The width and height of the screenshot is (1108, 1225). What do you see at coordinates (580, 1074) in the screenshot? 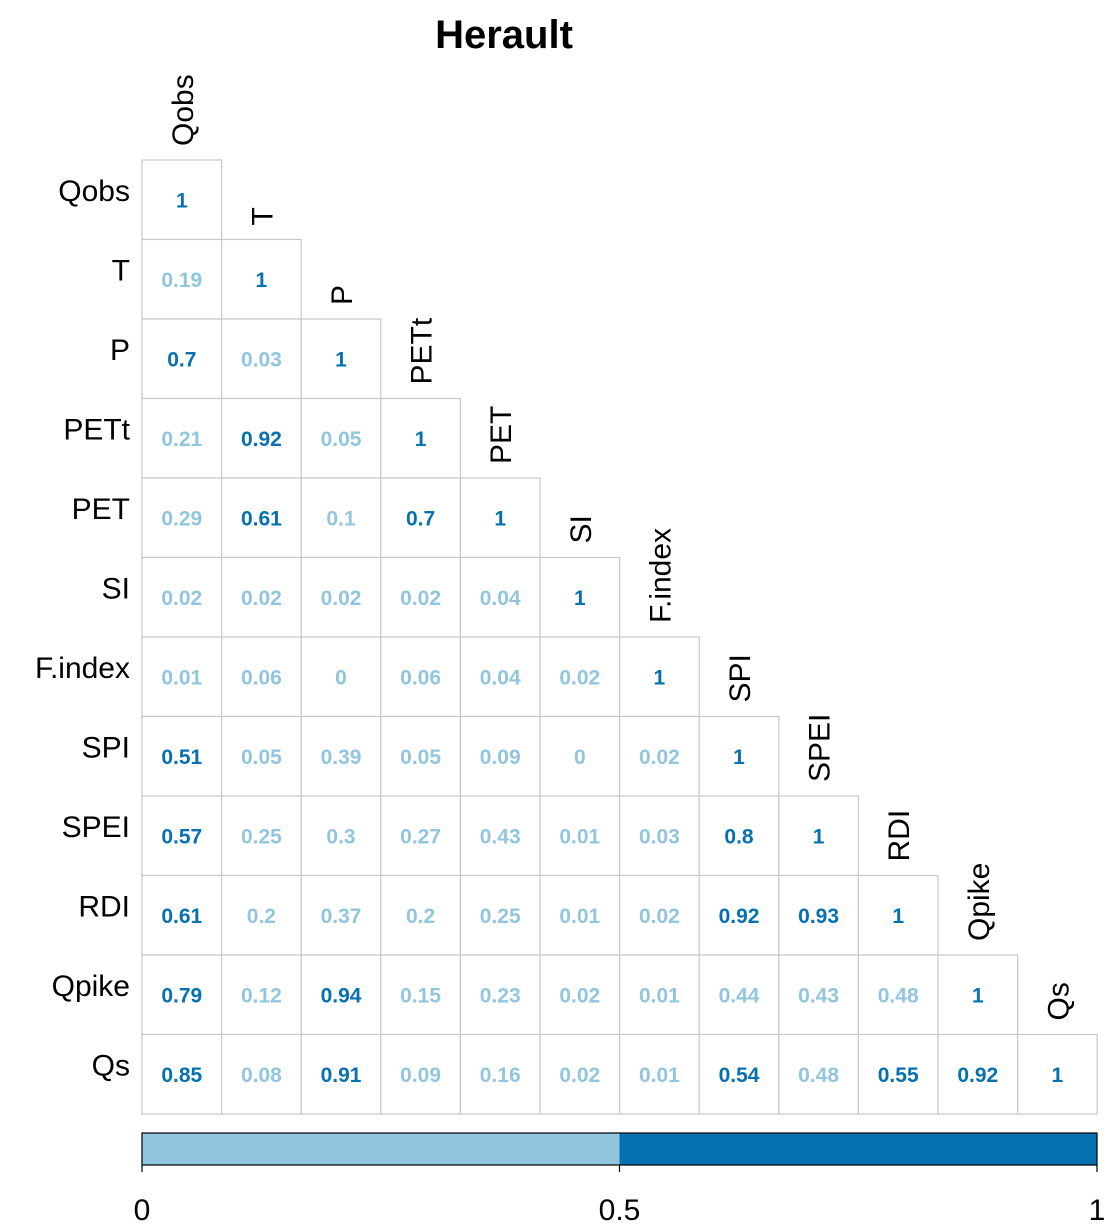
I see `cell-qs-si` at bounding box center [580, 1074].